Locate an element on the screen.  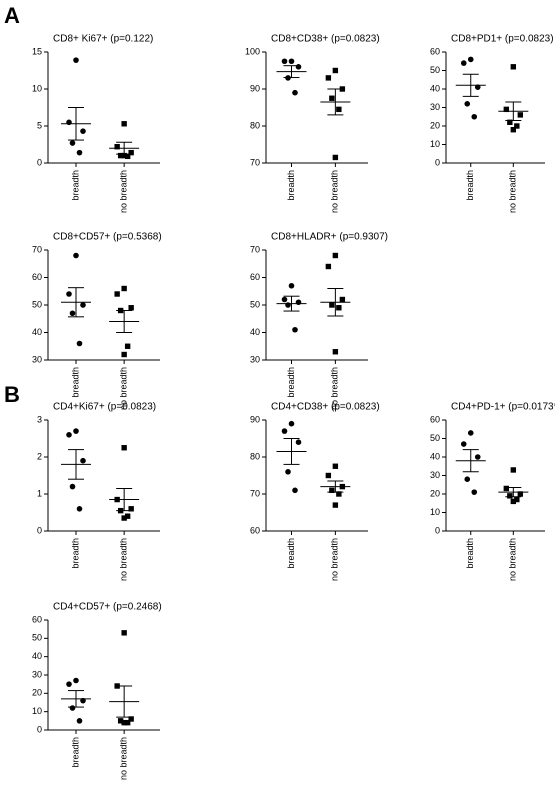
chart-title: CD8+PD1+ (p=0.0823) is located at coordinates (502, 39).